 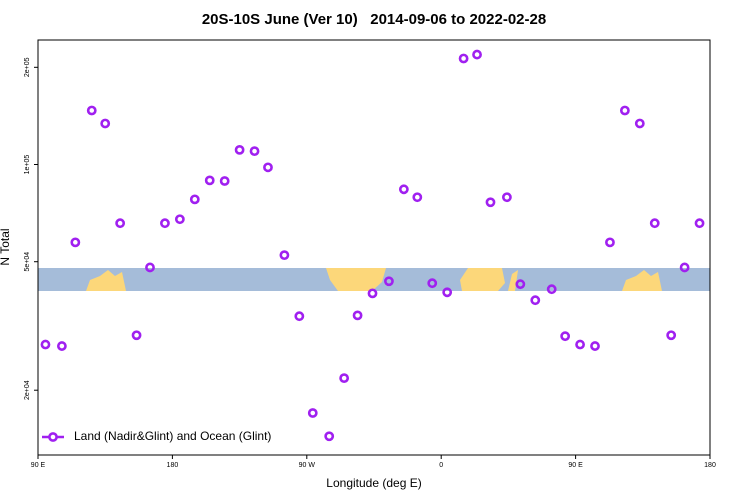 What do you see at coordinates (27, 67) in the screenshot?
I see `y-tick-label: 2e+05` at bounding box center [27, 67].